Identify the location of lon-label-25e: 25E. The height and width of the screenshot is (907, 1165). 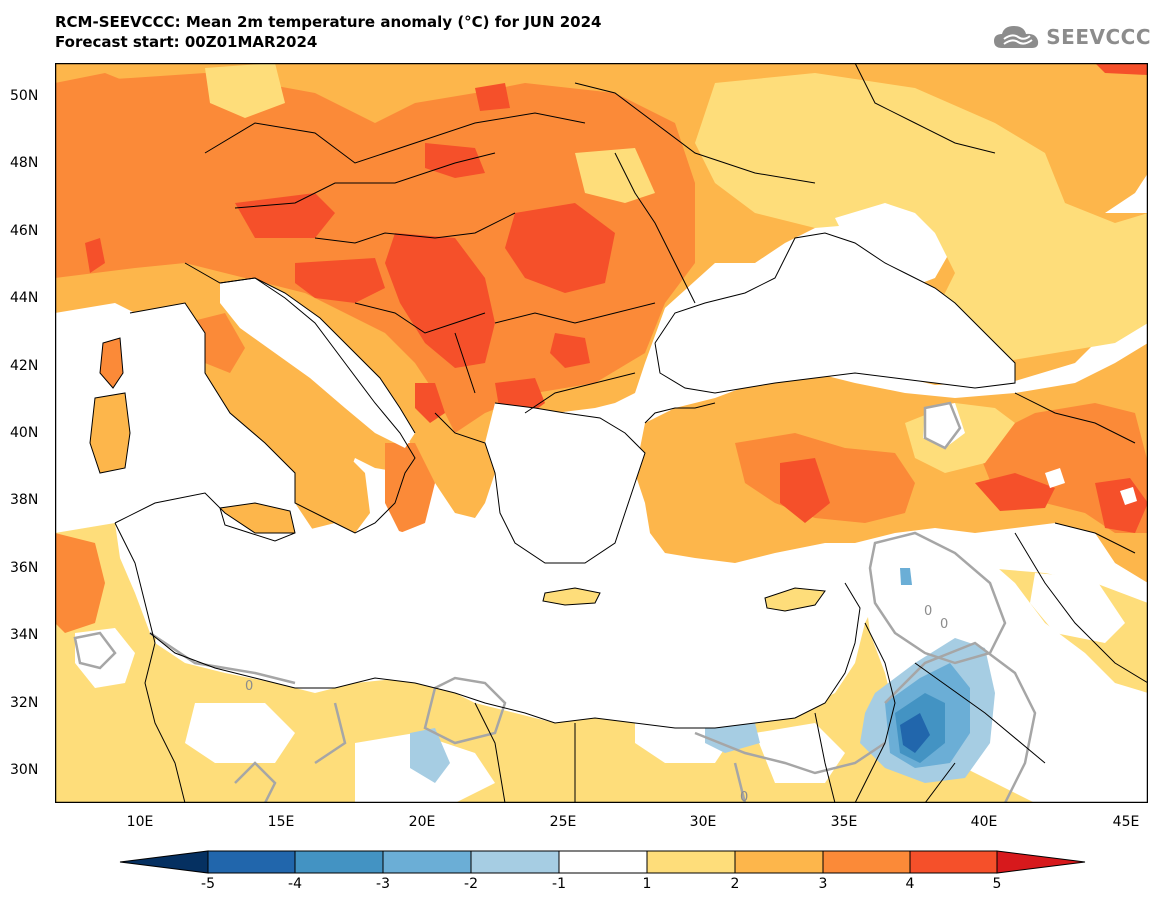
(563, 822).